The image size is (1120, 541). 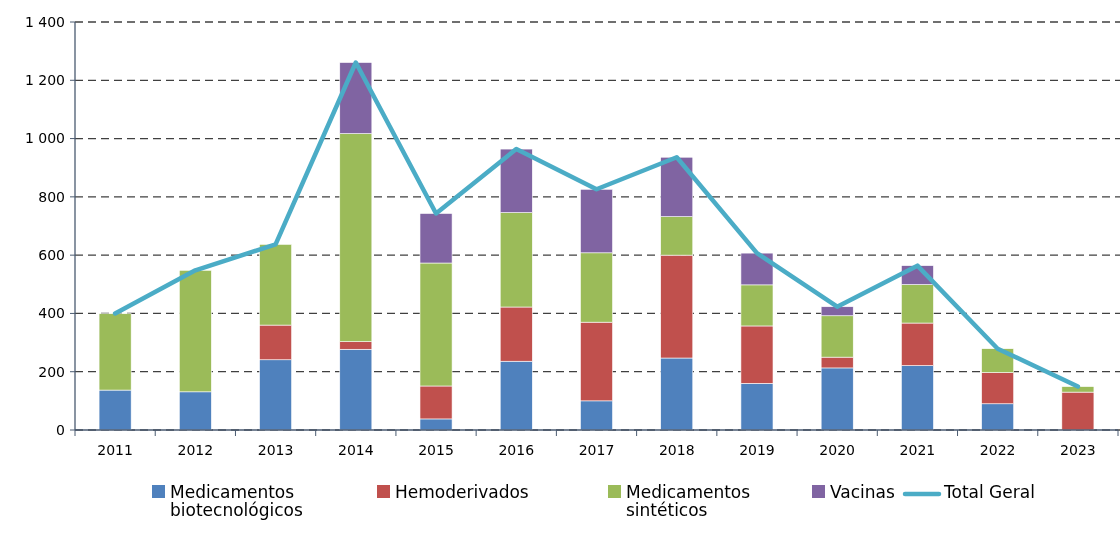 What do you see at coordinates (115, 450) in the screenshot?
I see `x-tick-label: 2011` at bounding box center [115, 450].